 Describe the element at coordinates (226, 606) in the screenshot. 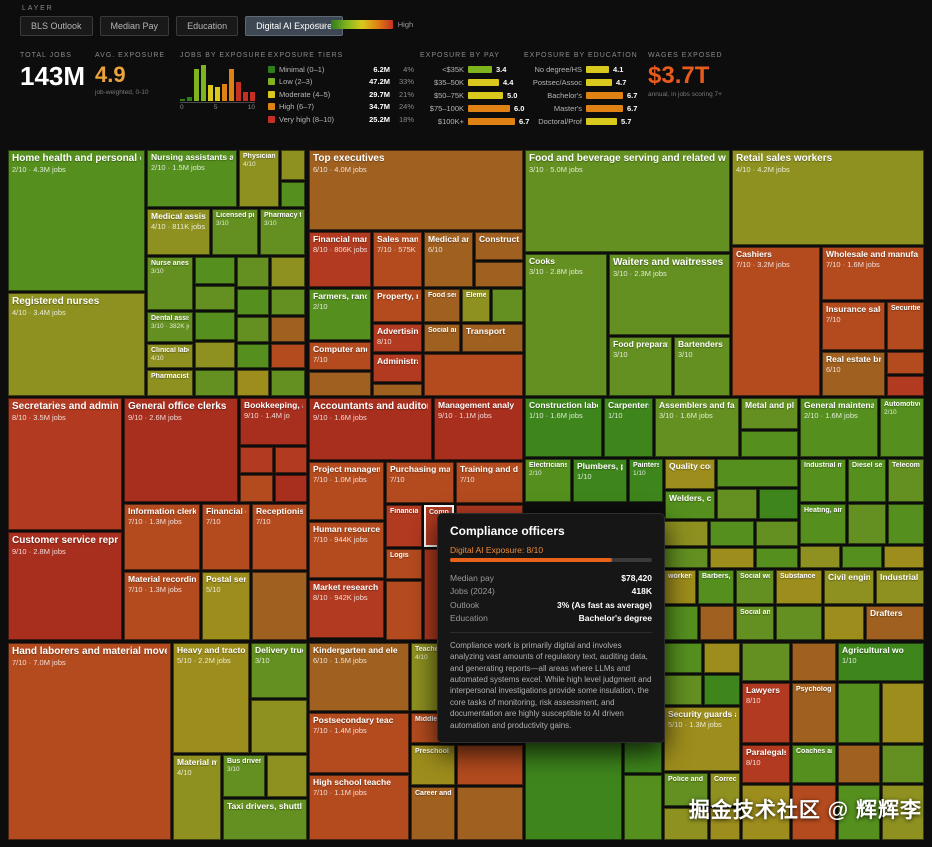

I see `postal-service-workers: Postal service5/10` at that location.